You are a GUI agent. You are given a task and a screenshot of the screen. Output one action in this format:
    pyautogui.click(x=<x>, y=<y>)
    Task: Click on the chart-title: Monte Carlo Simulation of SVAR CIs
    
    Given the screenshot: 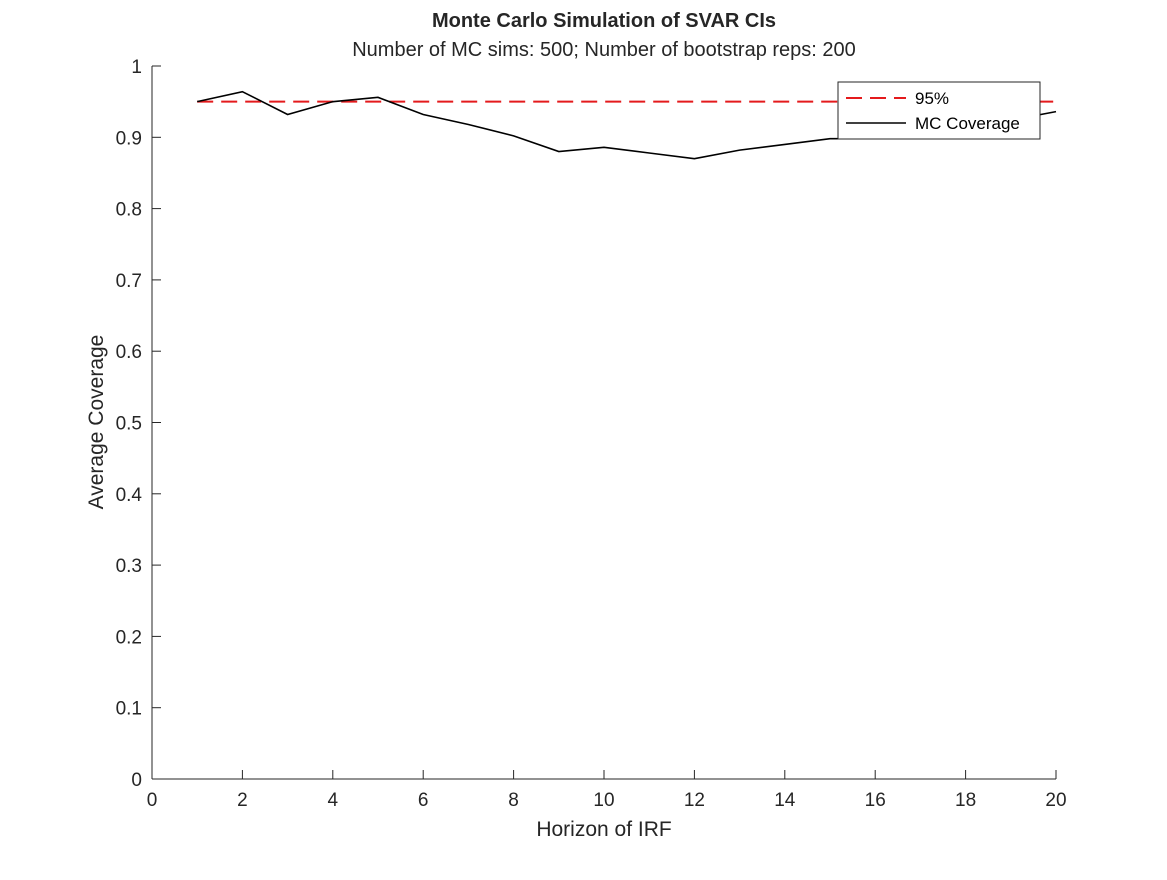 What is the action you would take?
    pyautogui.click(x=604, y=21)
    